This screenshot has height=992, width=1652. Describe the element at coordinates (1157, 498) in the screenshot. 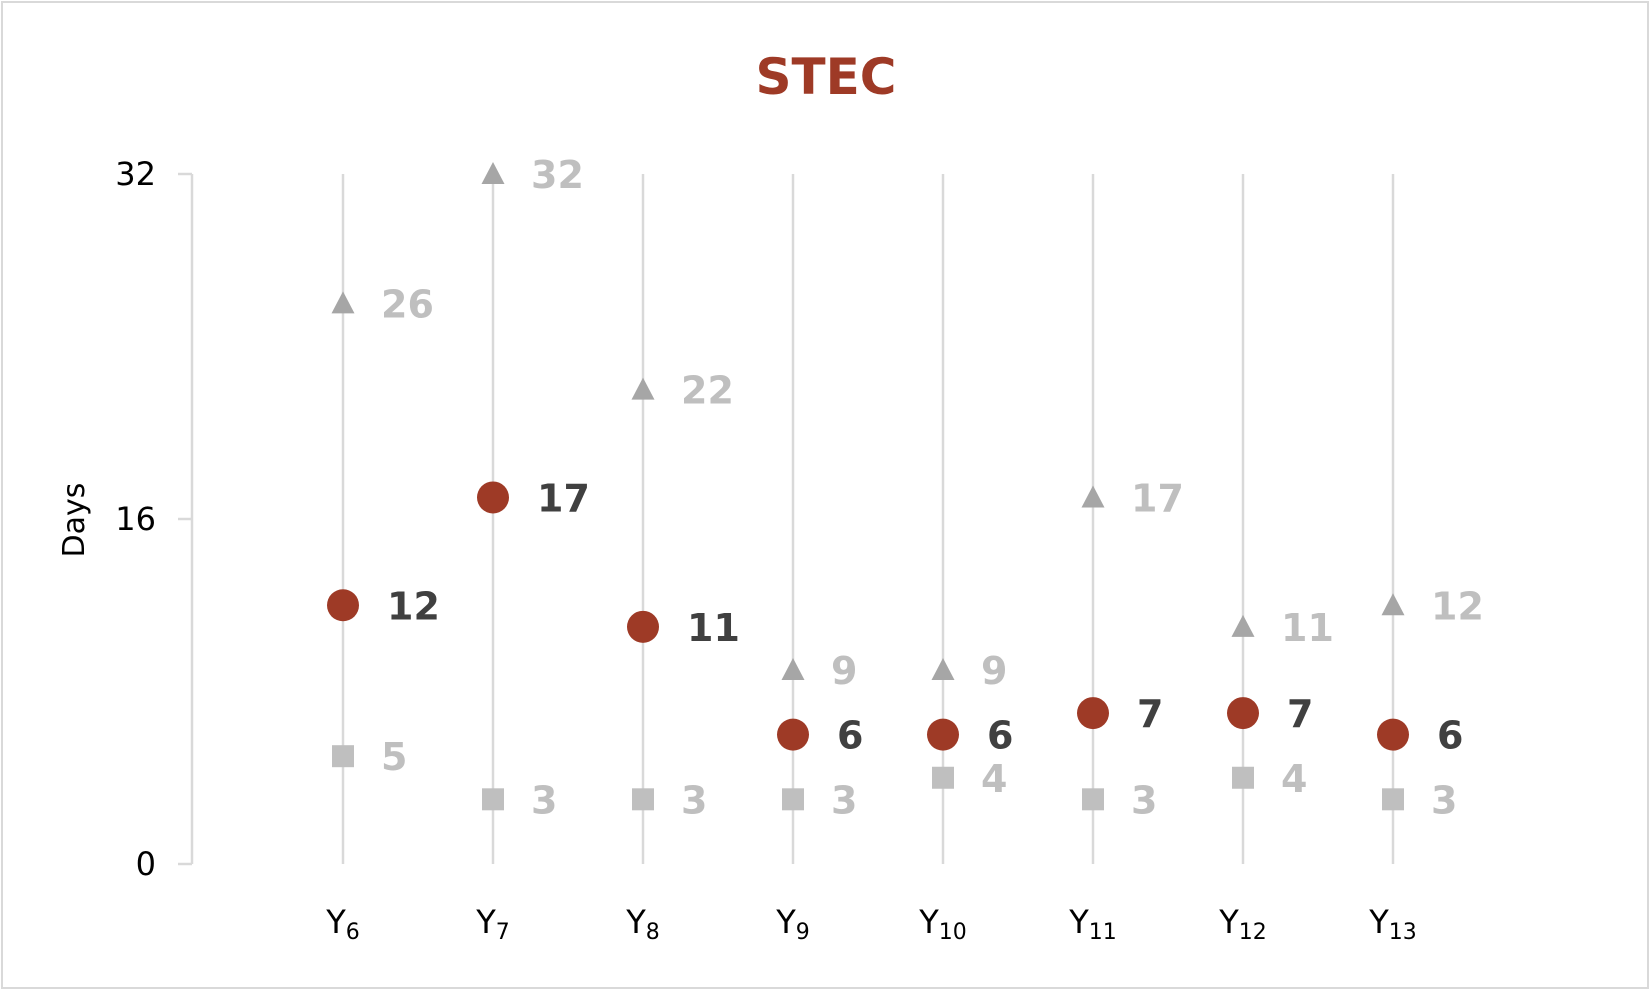

I see `max-value-label: 17` at that location.